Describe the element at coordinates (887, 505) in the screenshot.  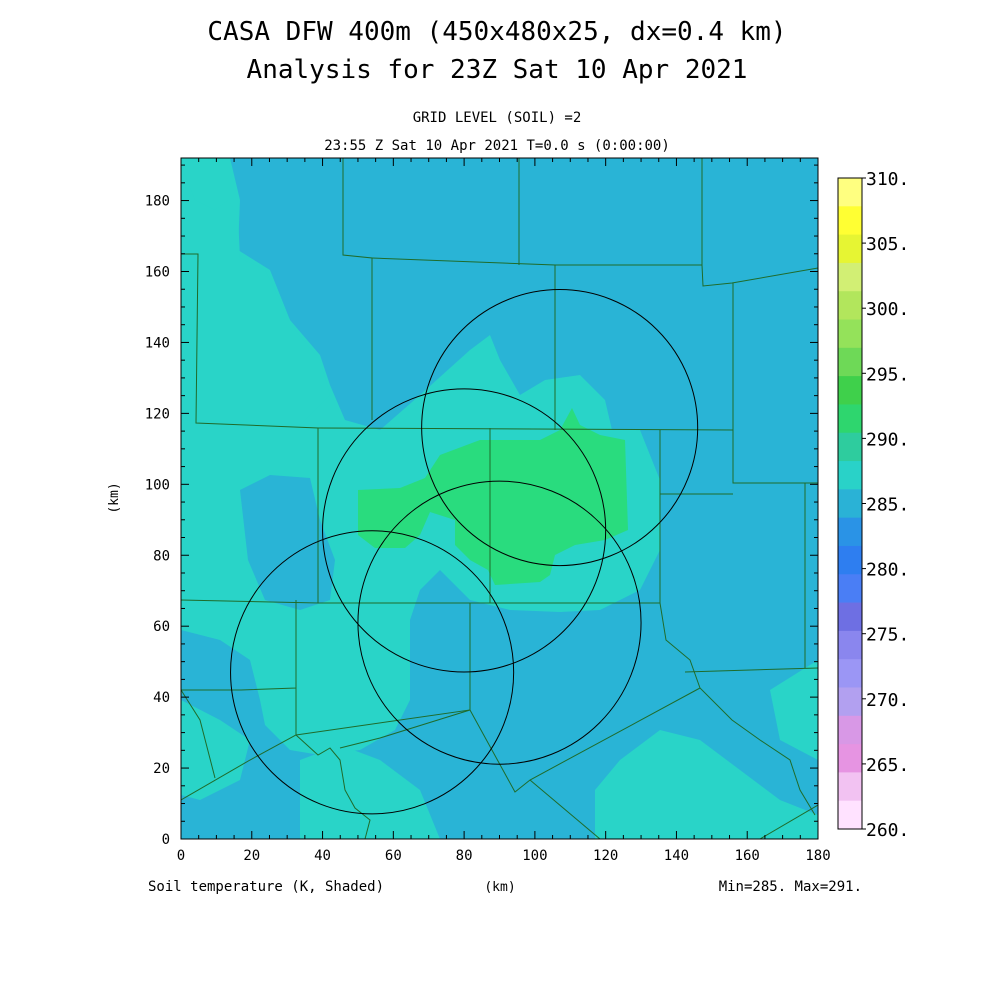
I see `colorbar-label: 285.` at that location.